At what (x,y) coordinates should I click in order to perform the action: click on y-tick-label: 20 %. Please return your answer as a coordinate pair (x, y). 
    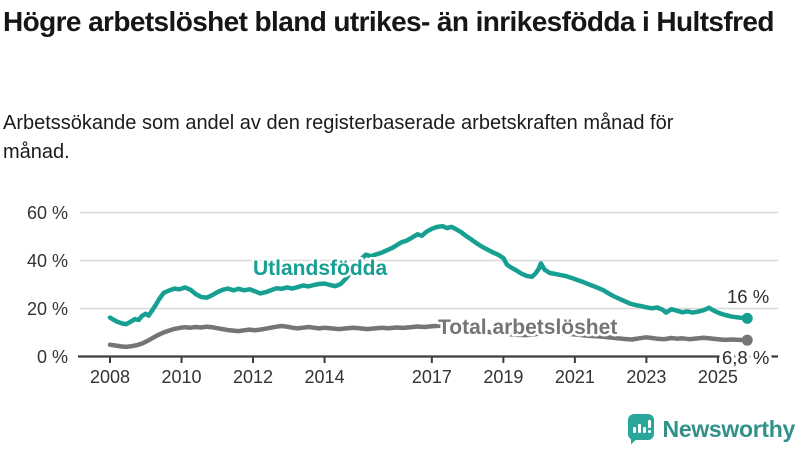
    Looking at the image, I should click on (47, 309).